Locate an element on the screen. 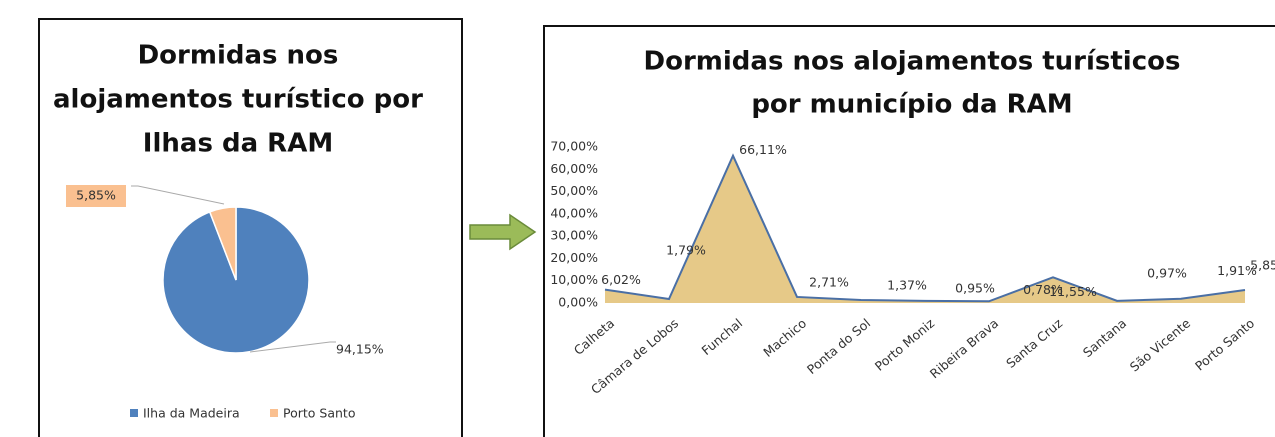  data-label: 0,95% is located at coordinates (975, 287).